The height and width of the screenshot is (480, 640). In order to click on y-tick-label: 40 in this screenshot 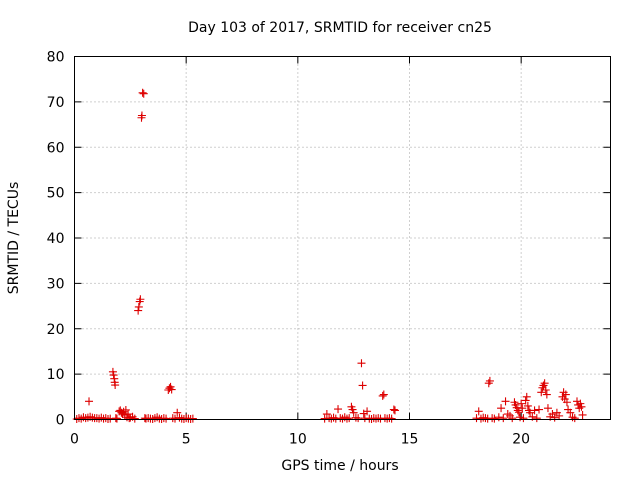, I will do `click(56, 239)`.